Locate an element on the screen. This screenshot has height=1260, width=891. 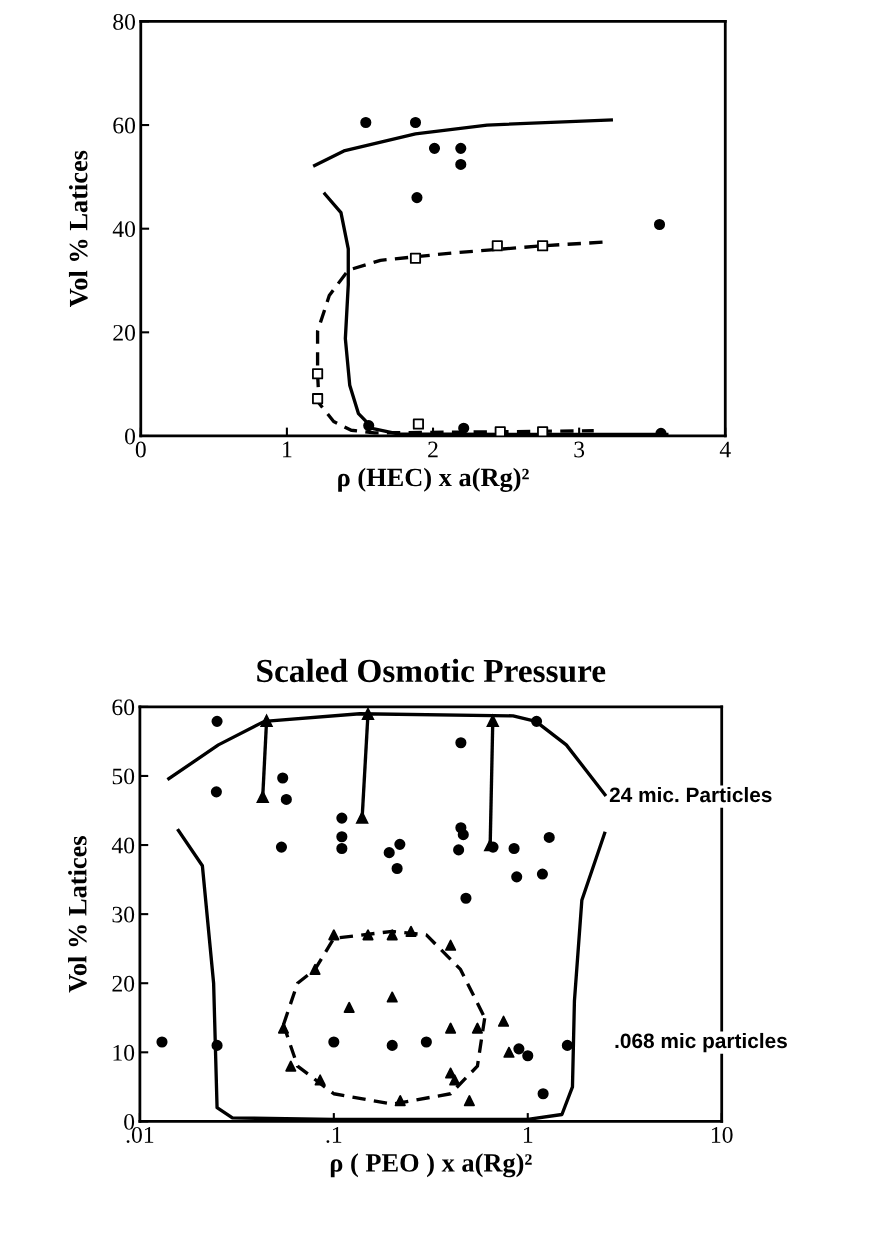
x-tick-label: 3 is located at coordinates (579, 449).